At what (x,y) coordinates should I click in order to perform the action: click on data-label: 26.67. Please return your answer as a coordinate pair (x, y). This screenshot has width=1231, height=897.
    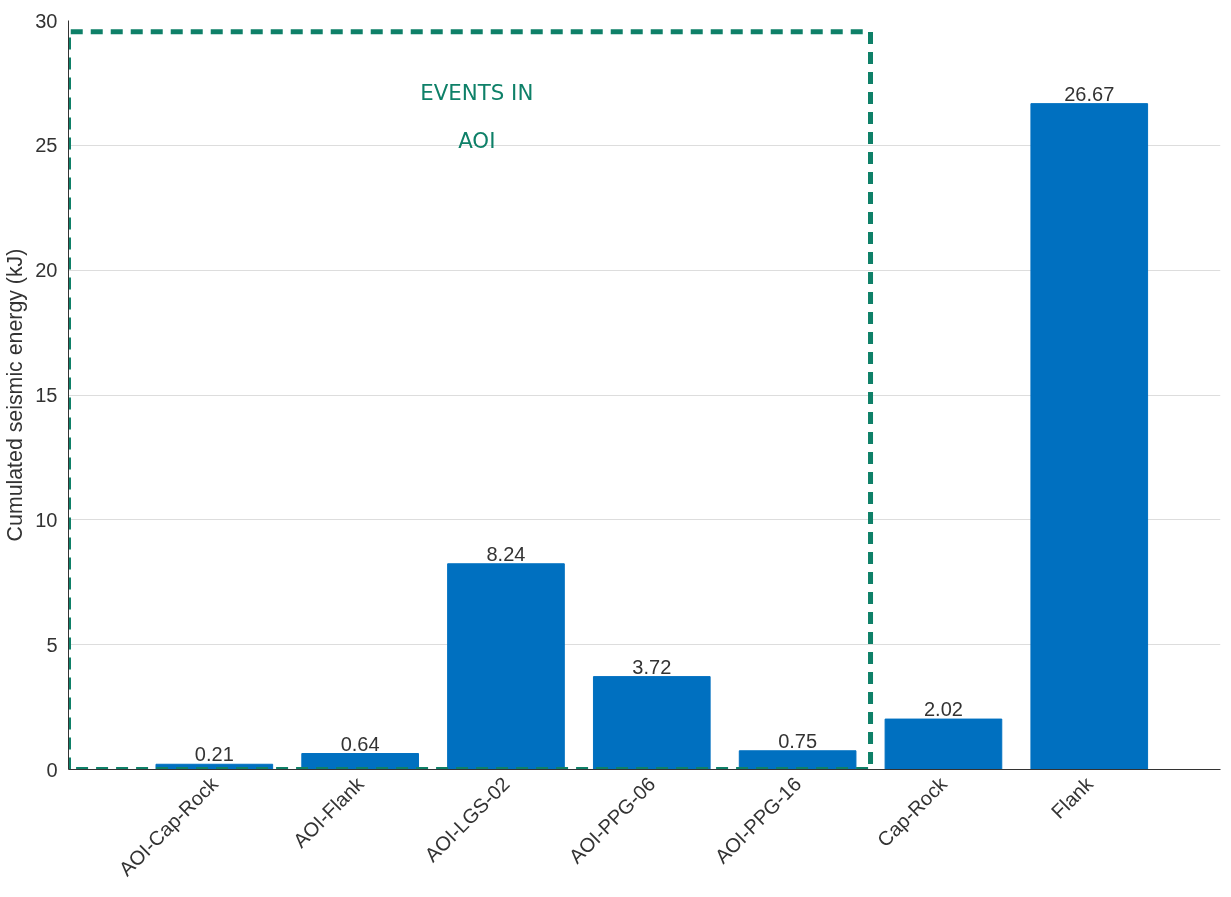
    Looking at the image, I should click on (1089, 93).